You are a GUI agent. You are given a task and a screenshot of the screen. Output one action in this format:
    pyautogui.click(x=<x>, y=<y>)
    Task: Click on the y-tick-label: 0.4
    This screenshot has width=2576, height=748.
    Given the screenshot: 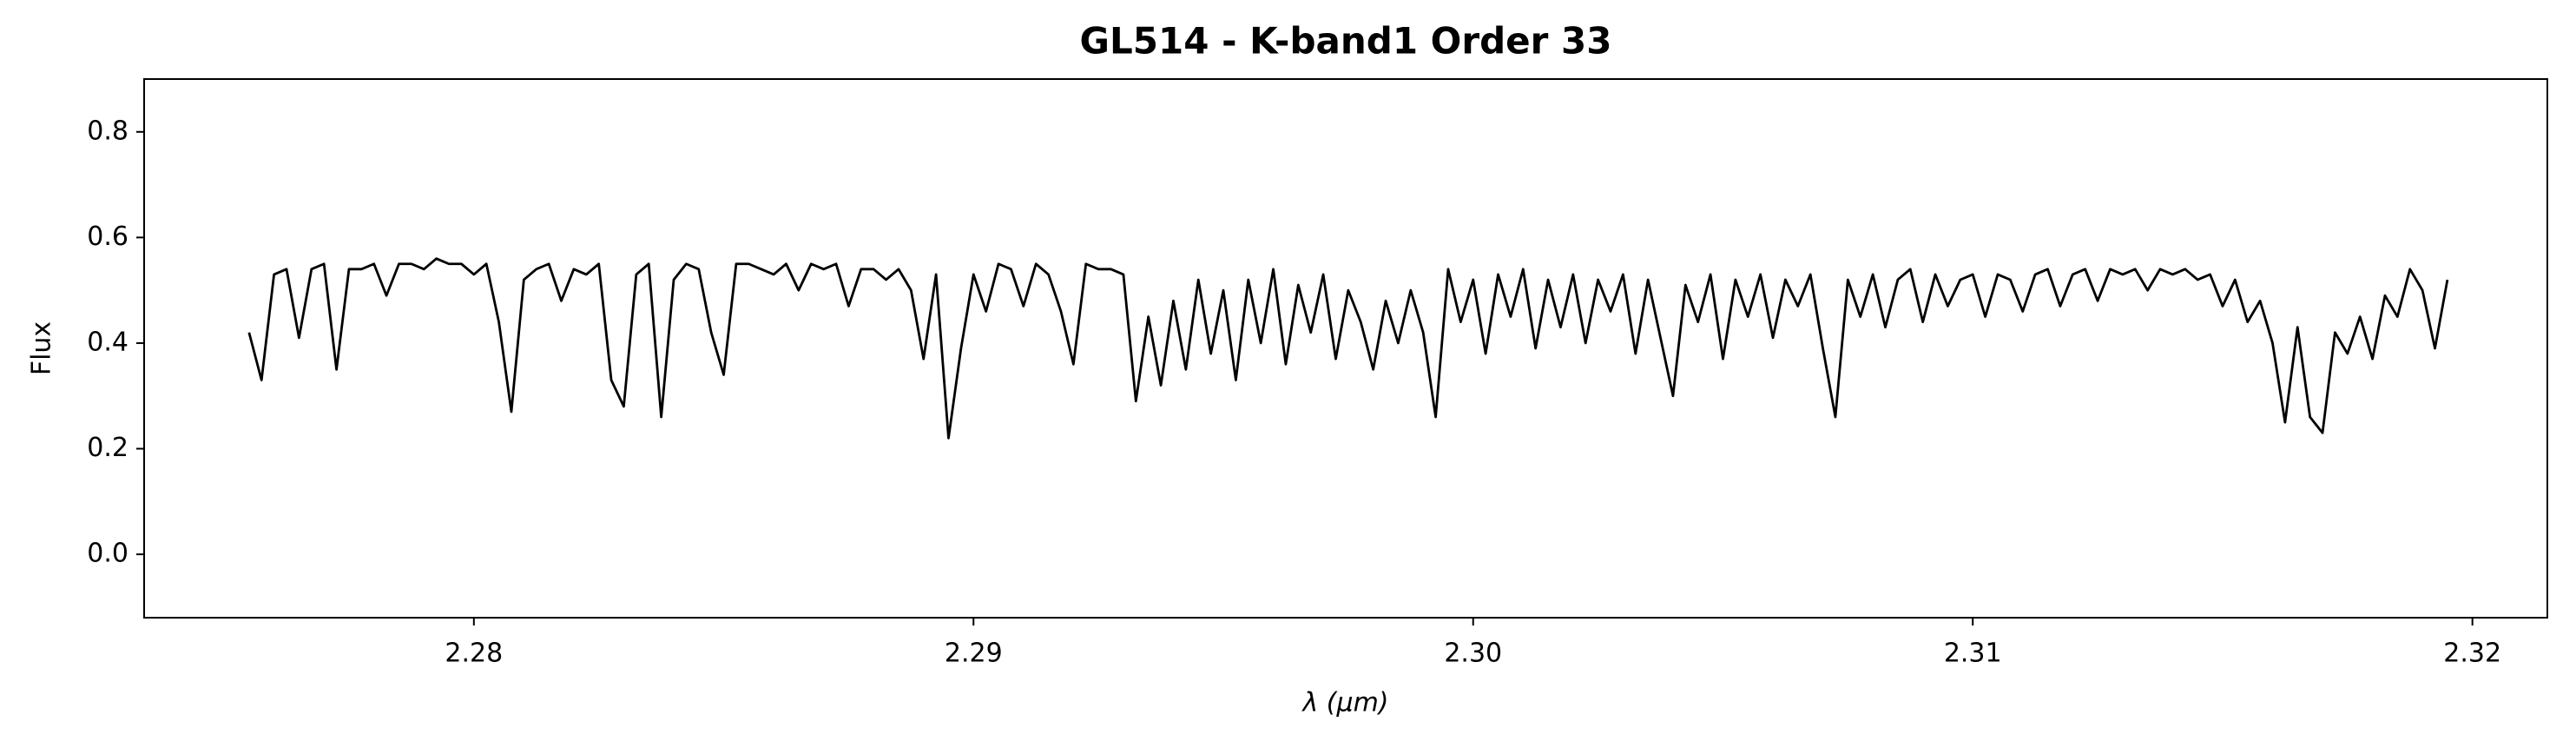 What is the action you would take?
    pyautogui.click(x=107, y=342)
    